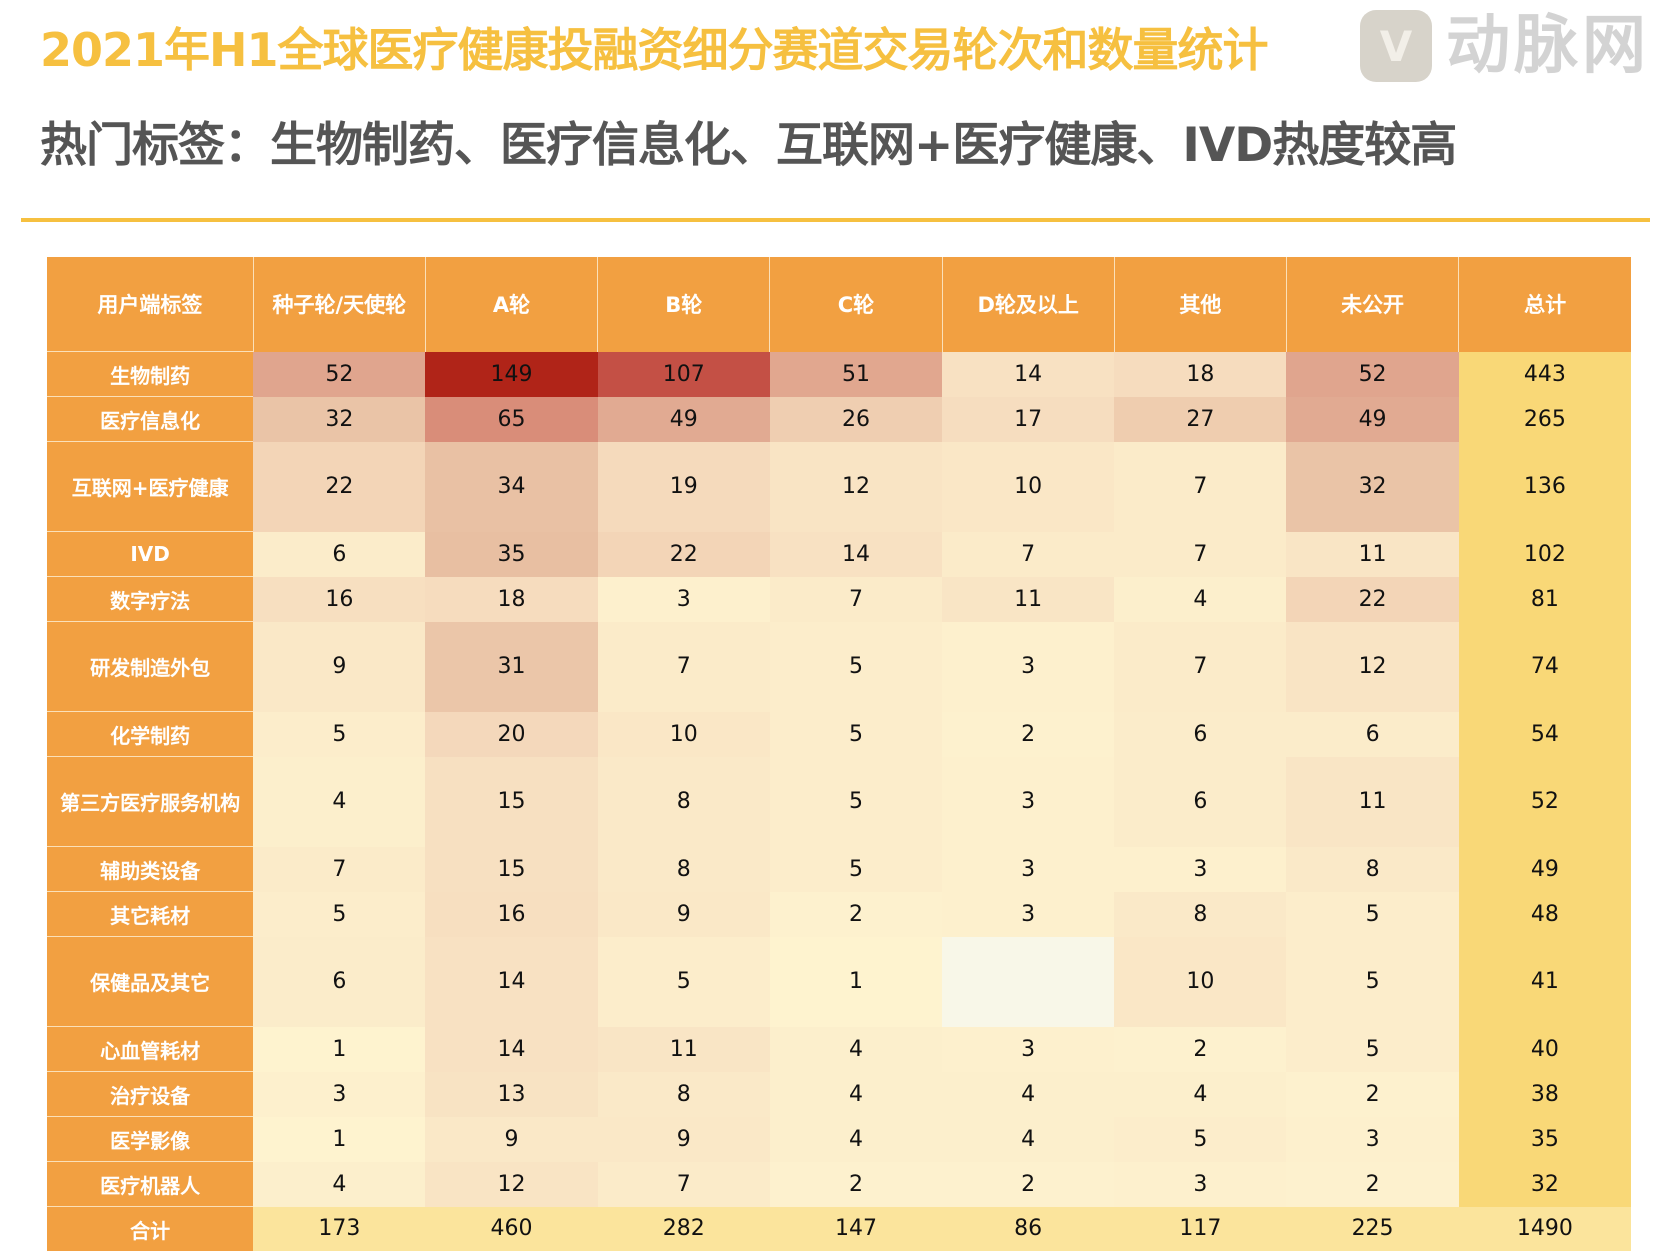 The height and width of the screenshot is (1254, 1666). Describe the element at coordinates (150, 374) in the screenshot. I see `row-label: 生物制药` at that location.